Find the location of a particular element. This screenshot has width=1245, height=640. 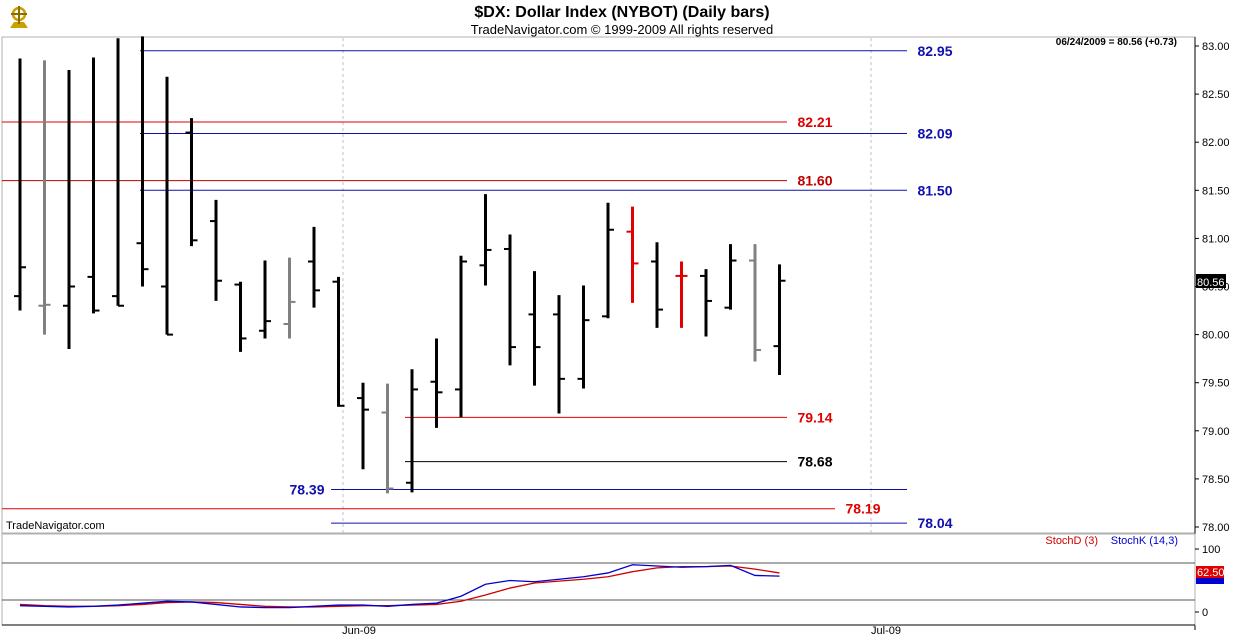

last-price-flag-label: 80.56 is located at coordinates (1211, 283).